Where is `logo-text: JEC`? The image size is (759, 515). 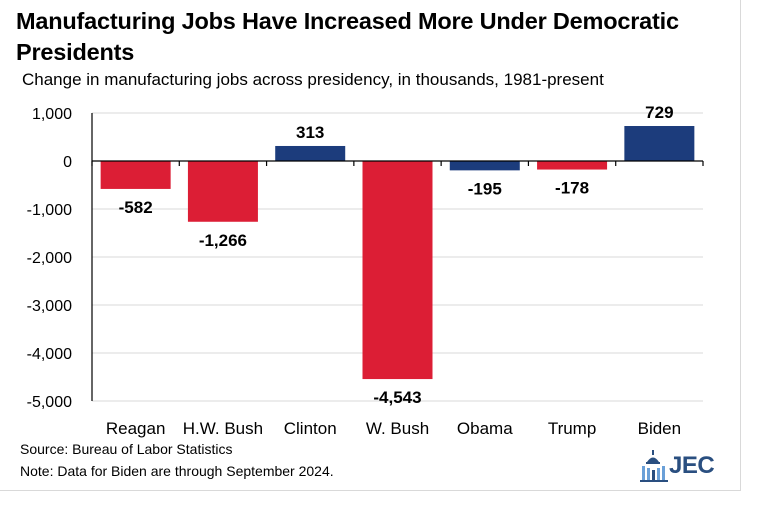
logo-text: JEC is located at coordinates (692, 465).